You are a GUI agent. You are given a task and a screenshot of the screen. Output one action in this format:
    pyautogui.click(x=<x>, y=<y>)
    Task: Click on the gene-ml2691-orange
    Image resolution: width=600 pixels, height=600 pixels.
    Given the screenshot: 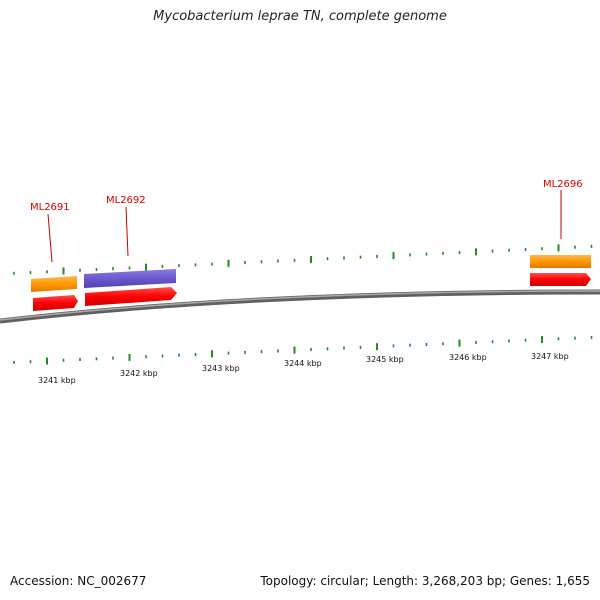 What is the action you would take?
    pyautogui.click(x=54, y=284)
    